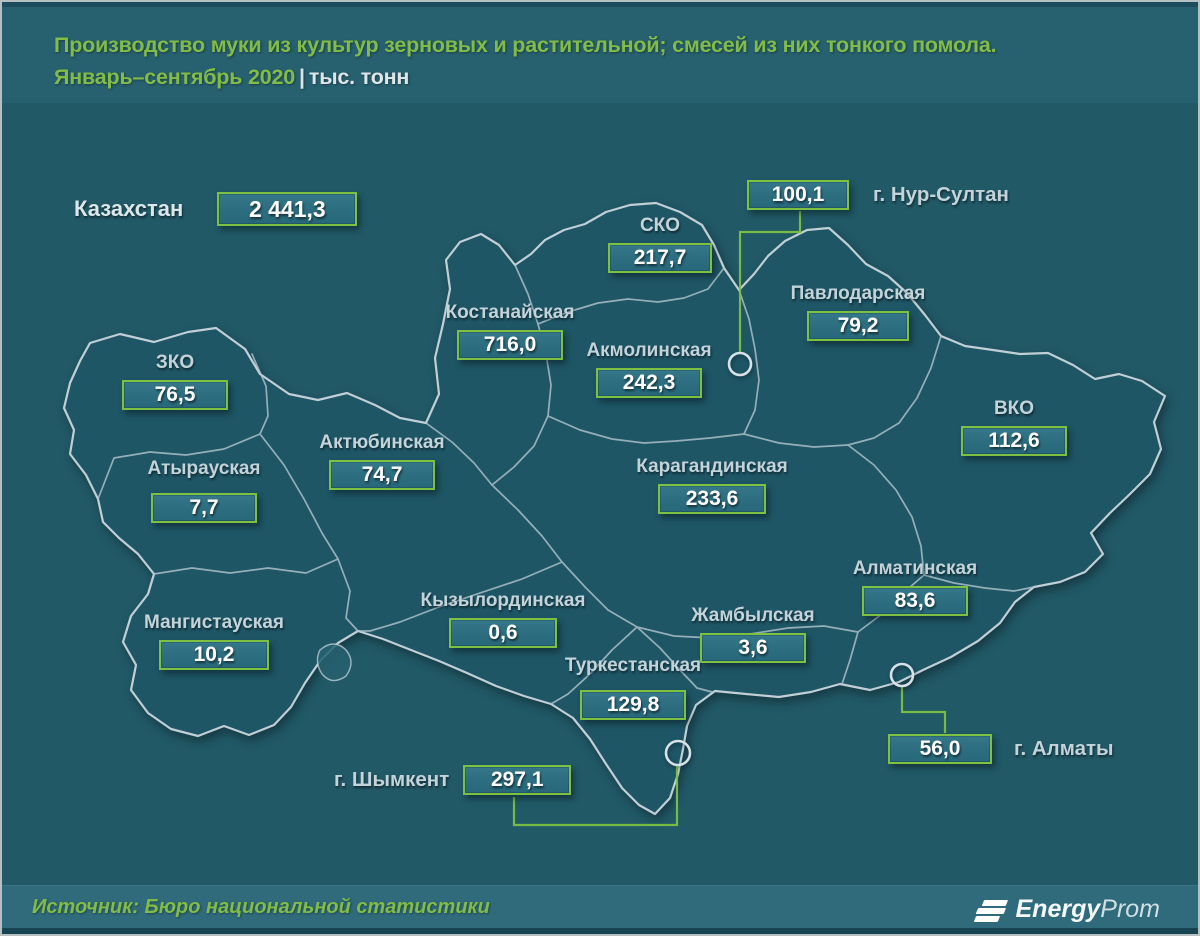 The image size is (1200, 936). I want to click on region-value: 233,6, so click(712, 498).